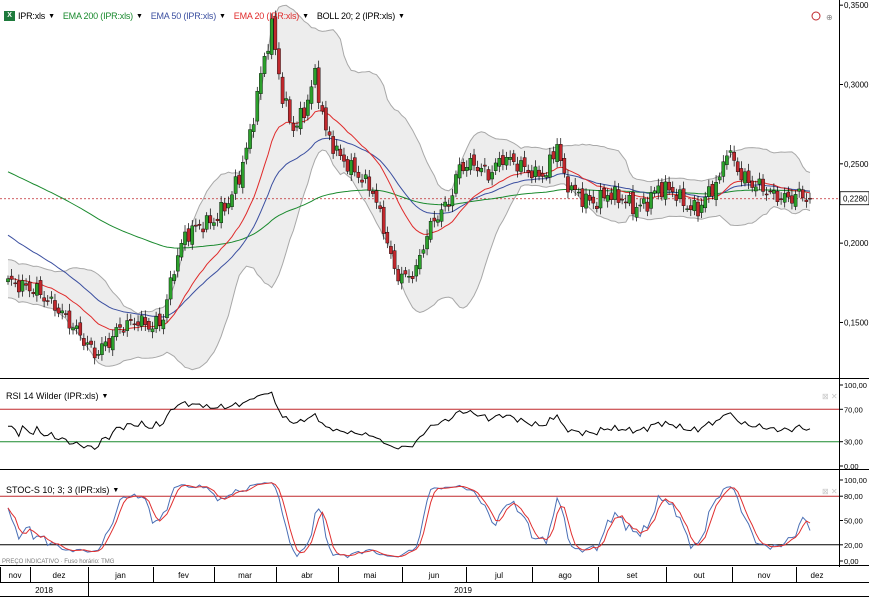 Image resolution: width=869 pixels, height=598 pixels. What do you see at coordinates (856, 322) in the screenshot?
I see `price-tick-label: 0,1500` at bounding box center [856, 322].